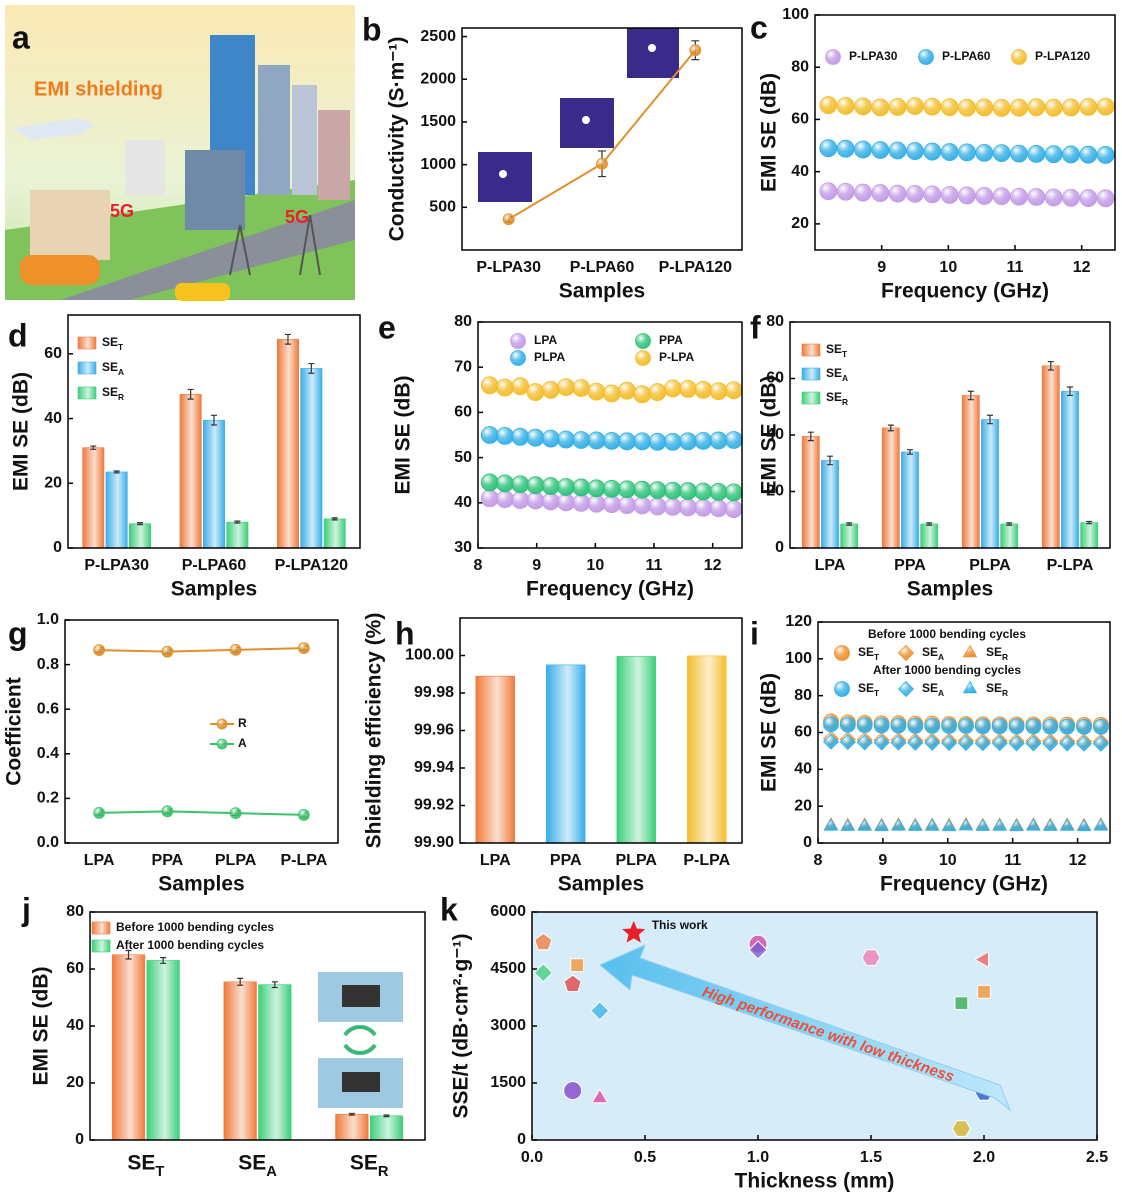  I want to click on legend-label: P-LPA30, so click(873, 56).